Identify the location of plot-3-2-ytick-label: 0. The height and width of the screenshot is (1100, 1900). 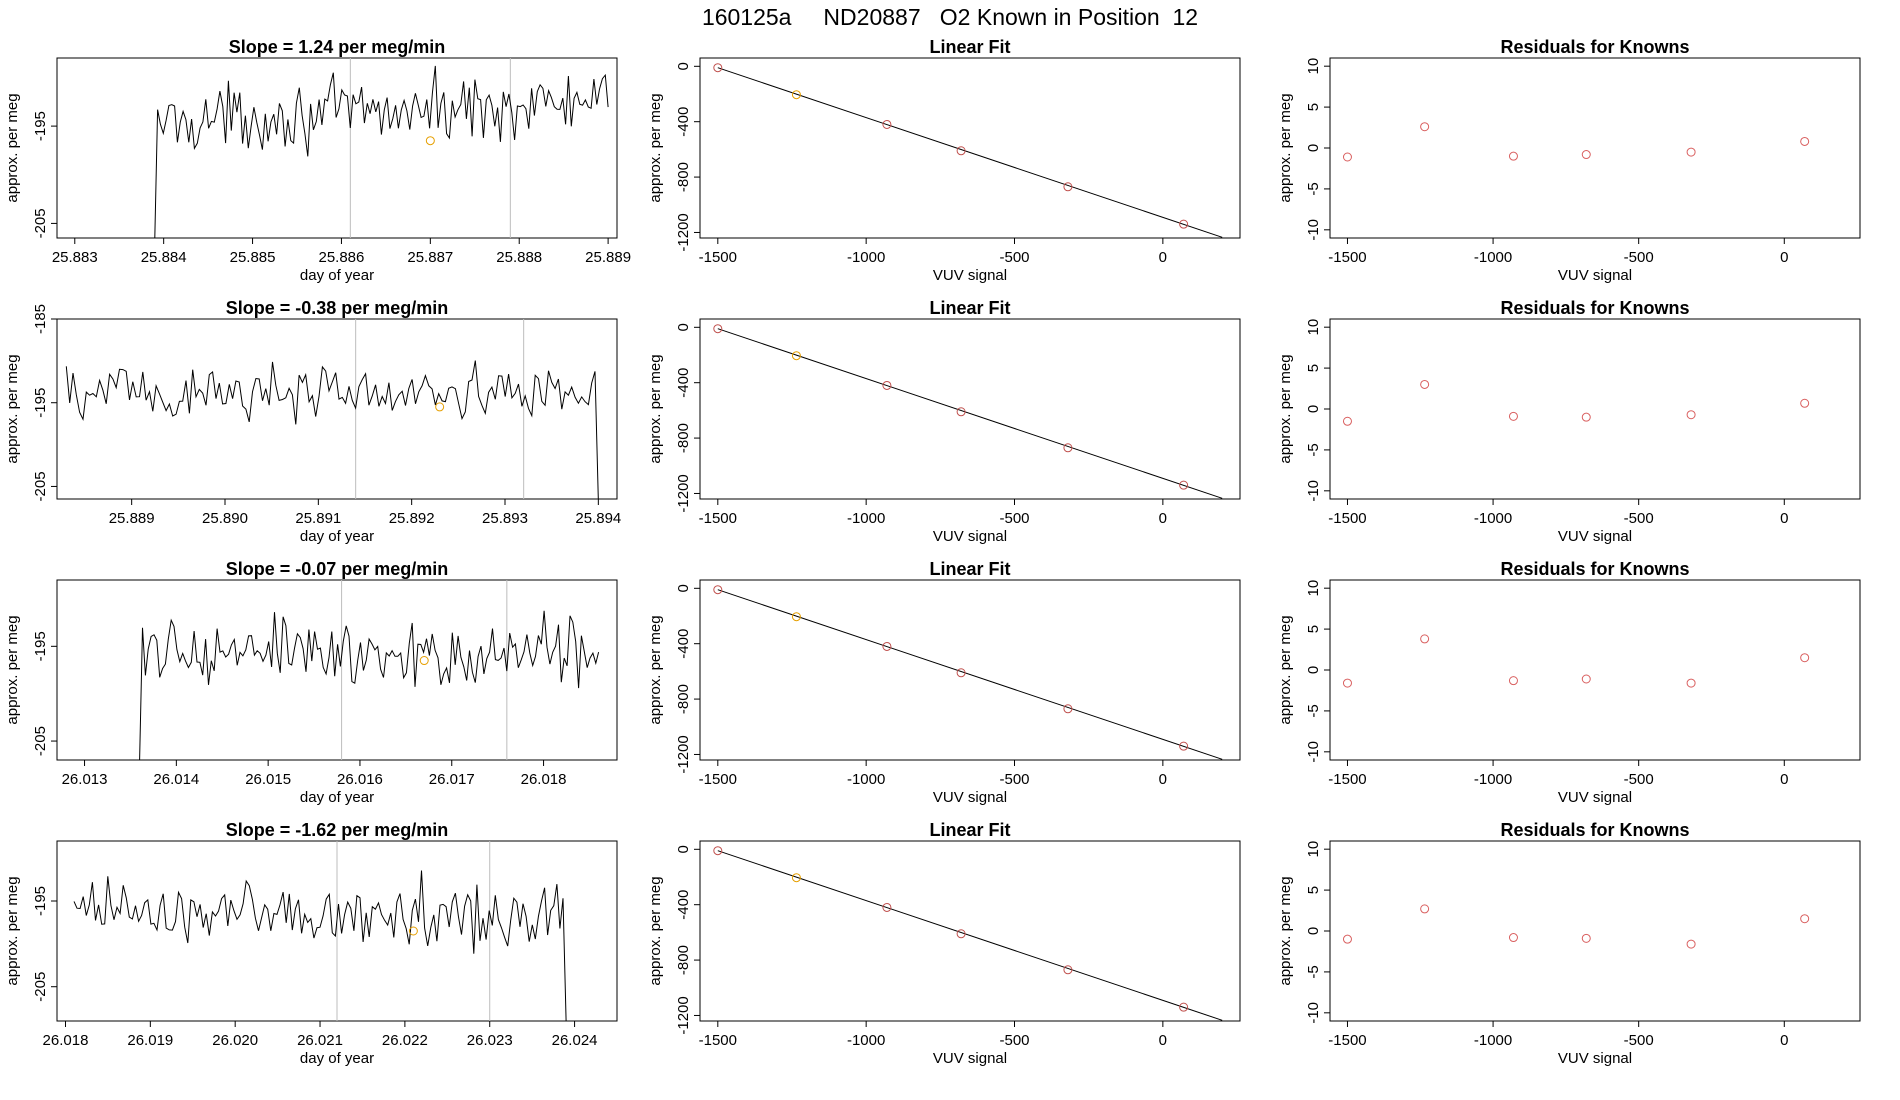
(683, 588).